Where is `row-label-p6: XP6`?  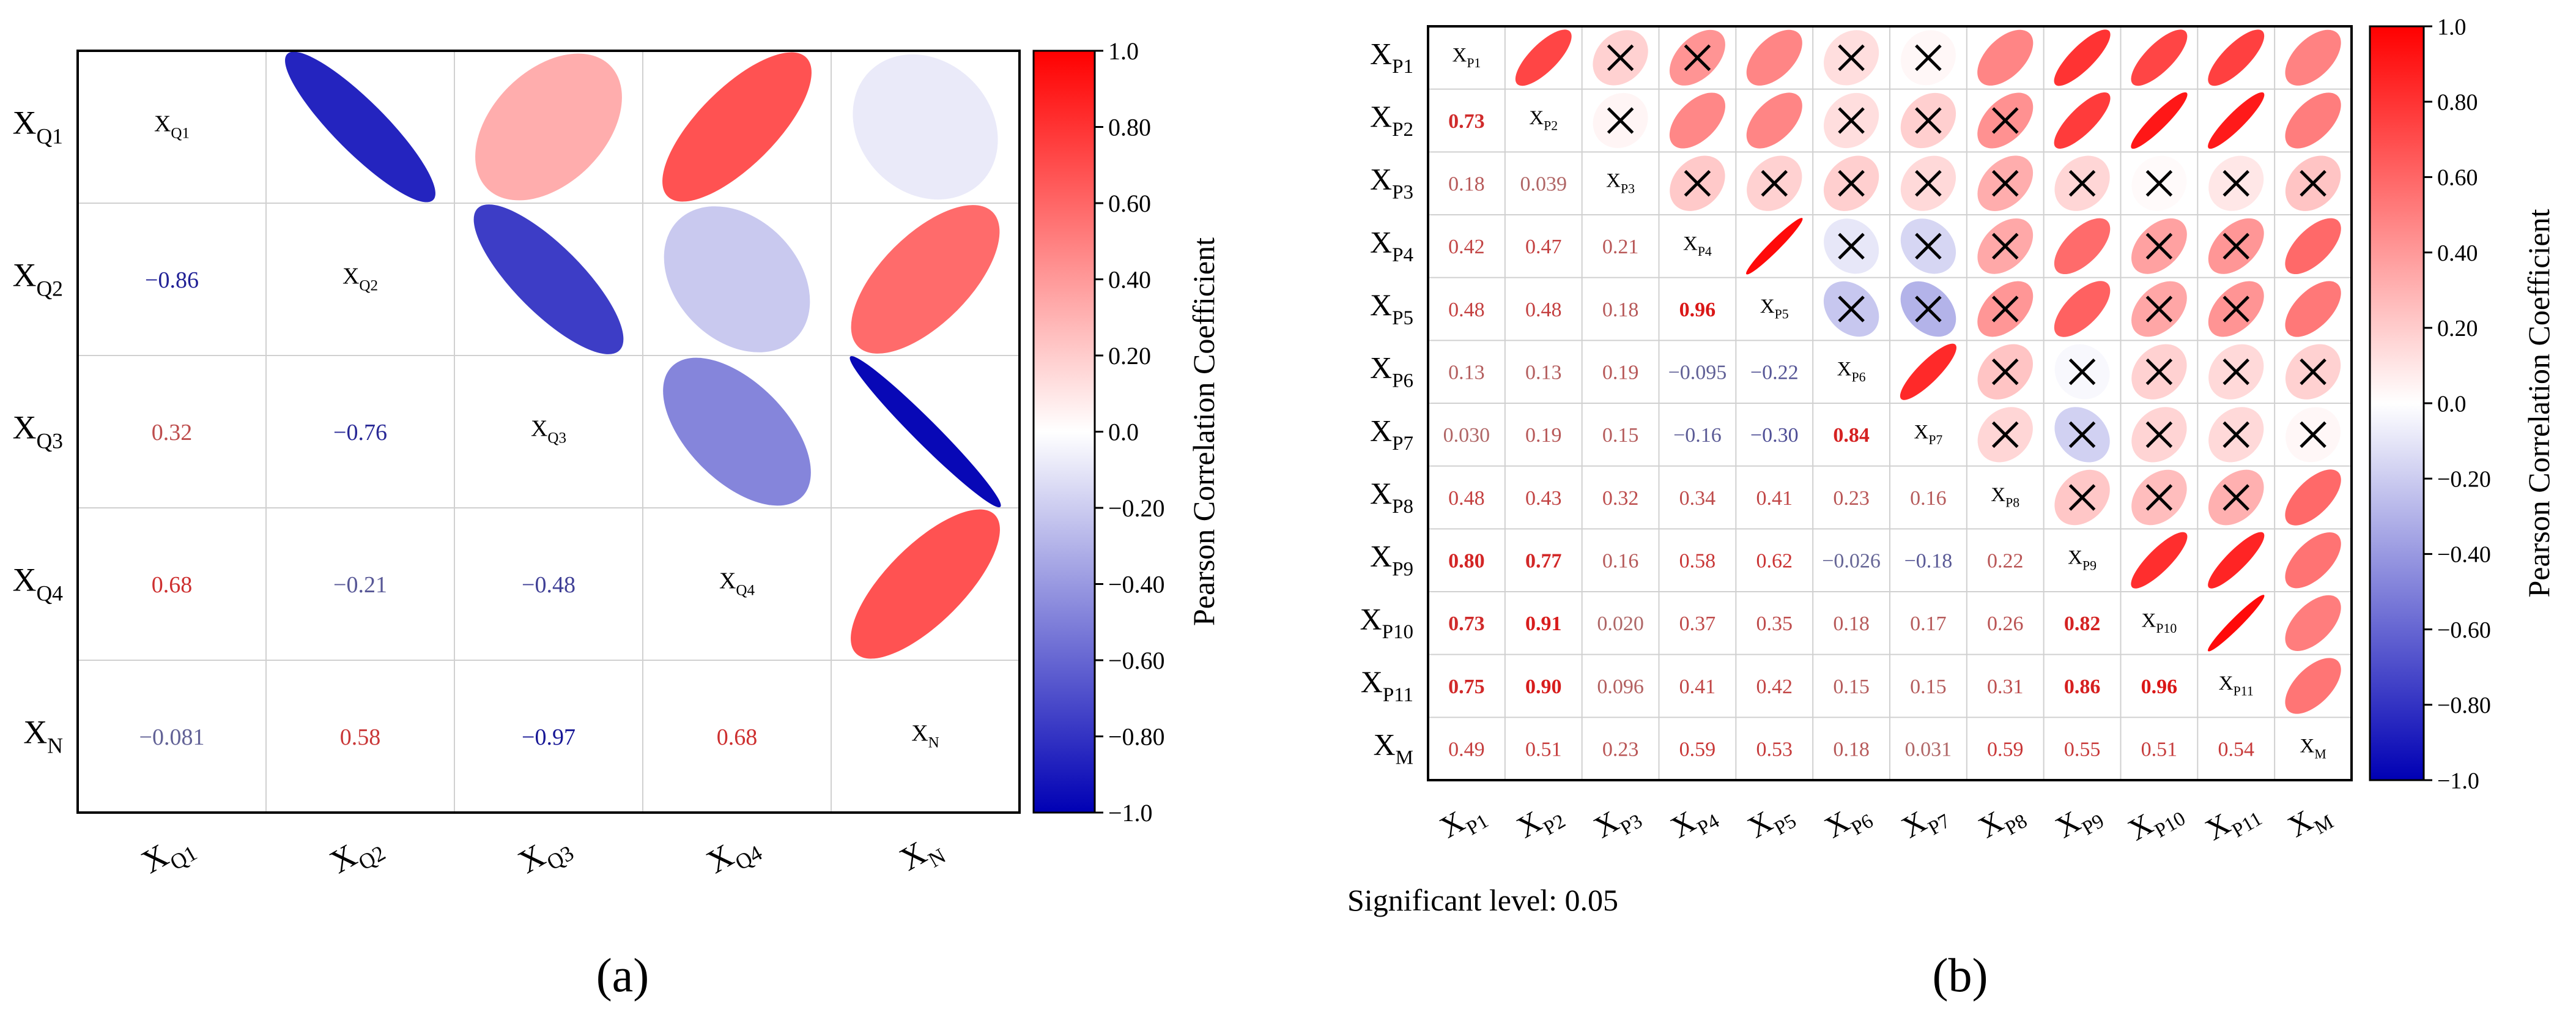
row-label-p6: XP6 is located at coordinates (1391, 371).